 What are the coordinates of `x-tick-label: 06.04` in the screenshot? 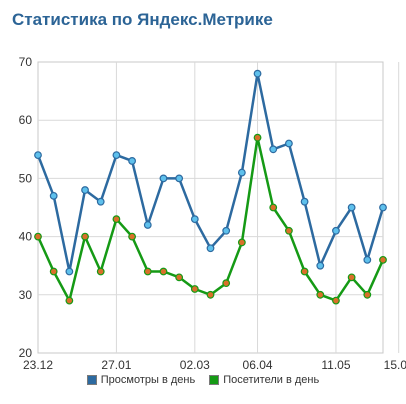 It's located at (258, 364).